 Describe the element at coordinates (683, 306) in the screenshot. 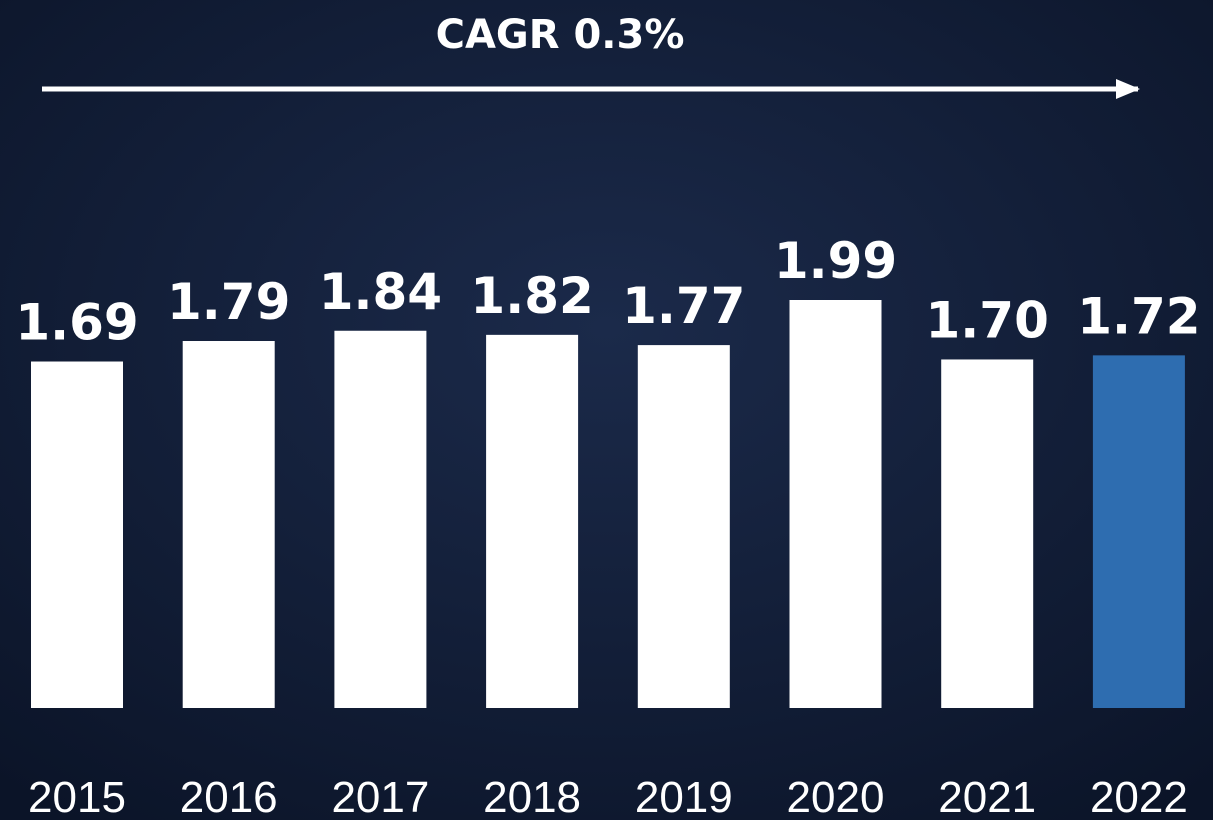

I see `value-label: 1.77` at that location.